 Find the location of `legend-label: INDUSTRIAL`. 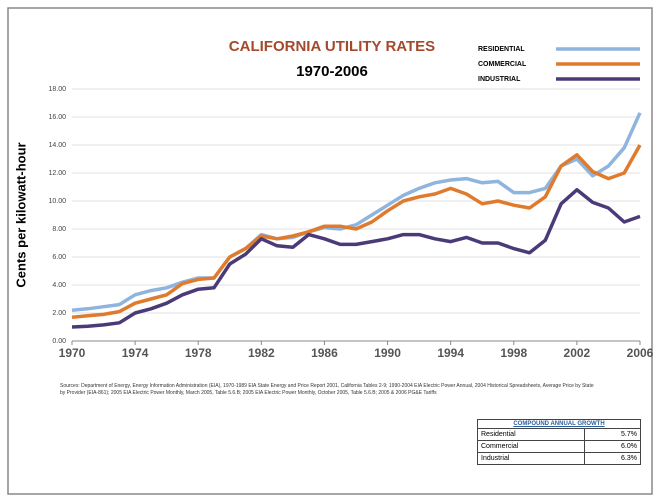

legend-label: INDUSTRIAL is located at coordinates (499, 79).